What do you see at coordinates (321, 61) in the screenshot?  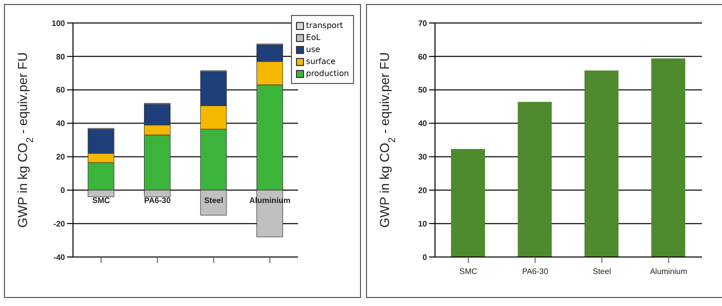 I see `legend-label: surface` at bounding box center [321, 61].